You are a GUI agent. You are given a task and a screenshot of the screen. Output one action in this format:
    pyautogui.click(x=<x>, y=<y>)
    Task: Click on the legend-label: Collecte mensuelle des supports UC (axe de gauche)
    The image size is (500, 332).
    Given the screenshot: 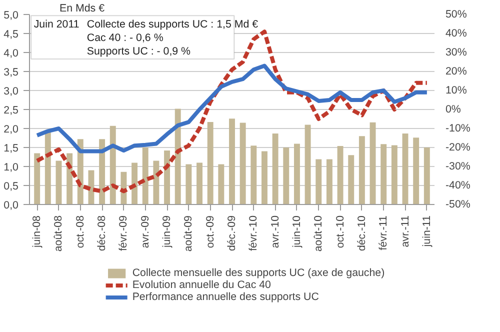 What is the action you would take?
    pyautogui.click(x=258, y=273)
    